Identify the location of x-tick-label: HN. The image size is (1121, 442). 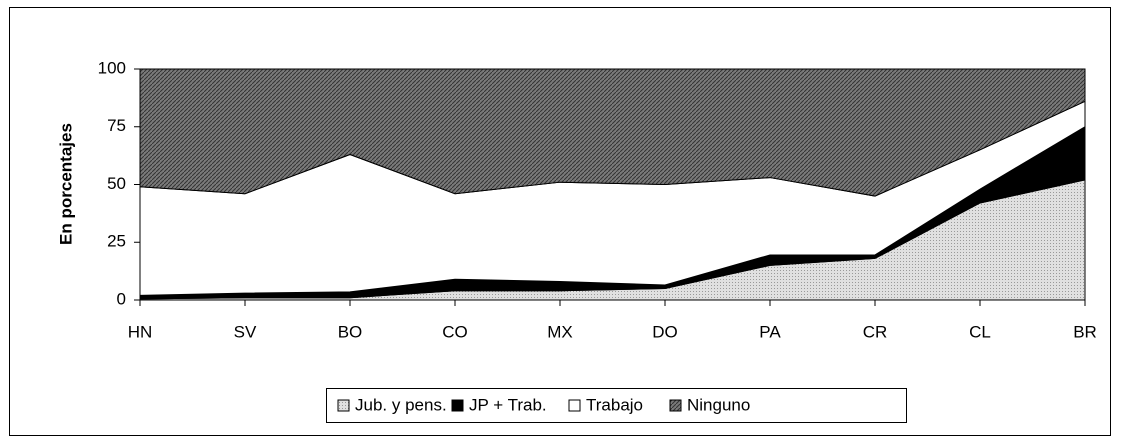
(140, 331).